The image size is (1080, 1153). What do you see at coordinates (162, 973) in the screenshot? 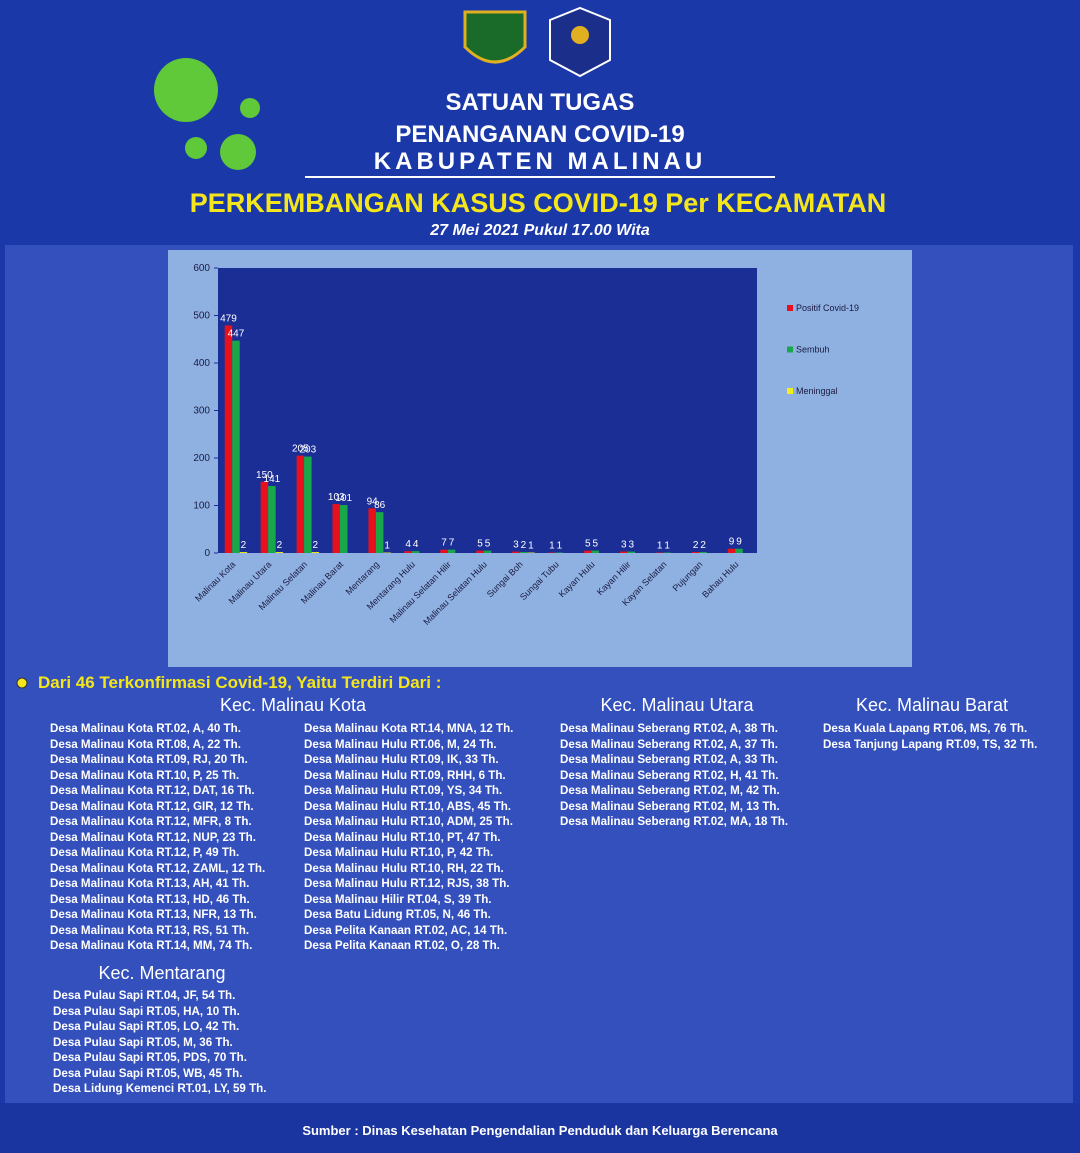
I see `group-title: Kec. Mentarang` at bounding box center [162, 973].